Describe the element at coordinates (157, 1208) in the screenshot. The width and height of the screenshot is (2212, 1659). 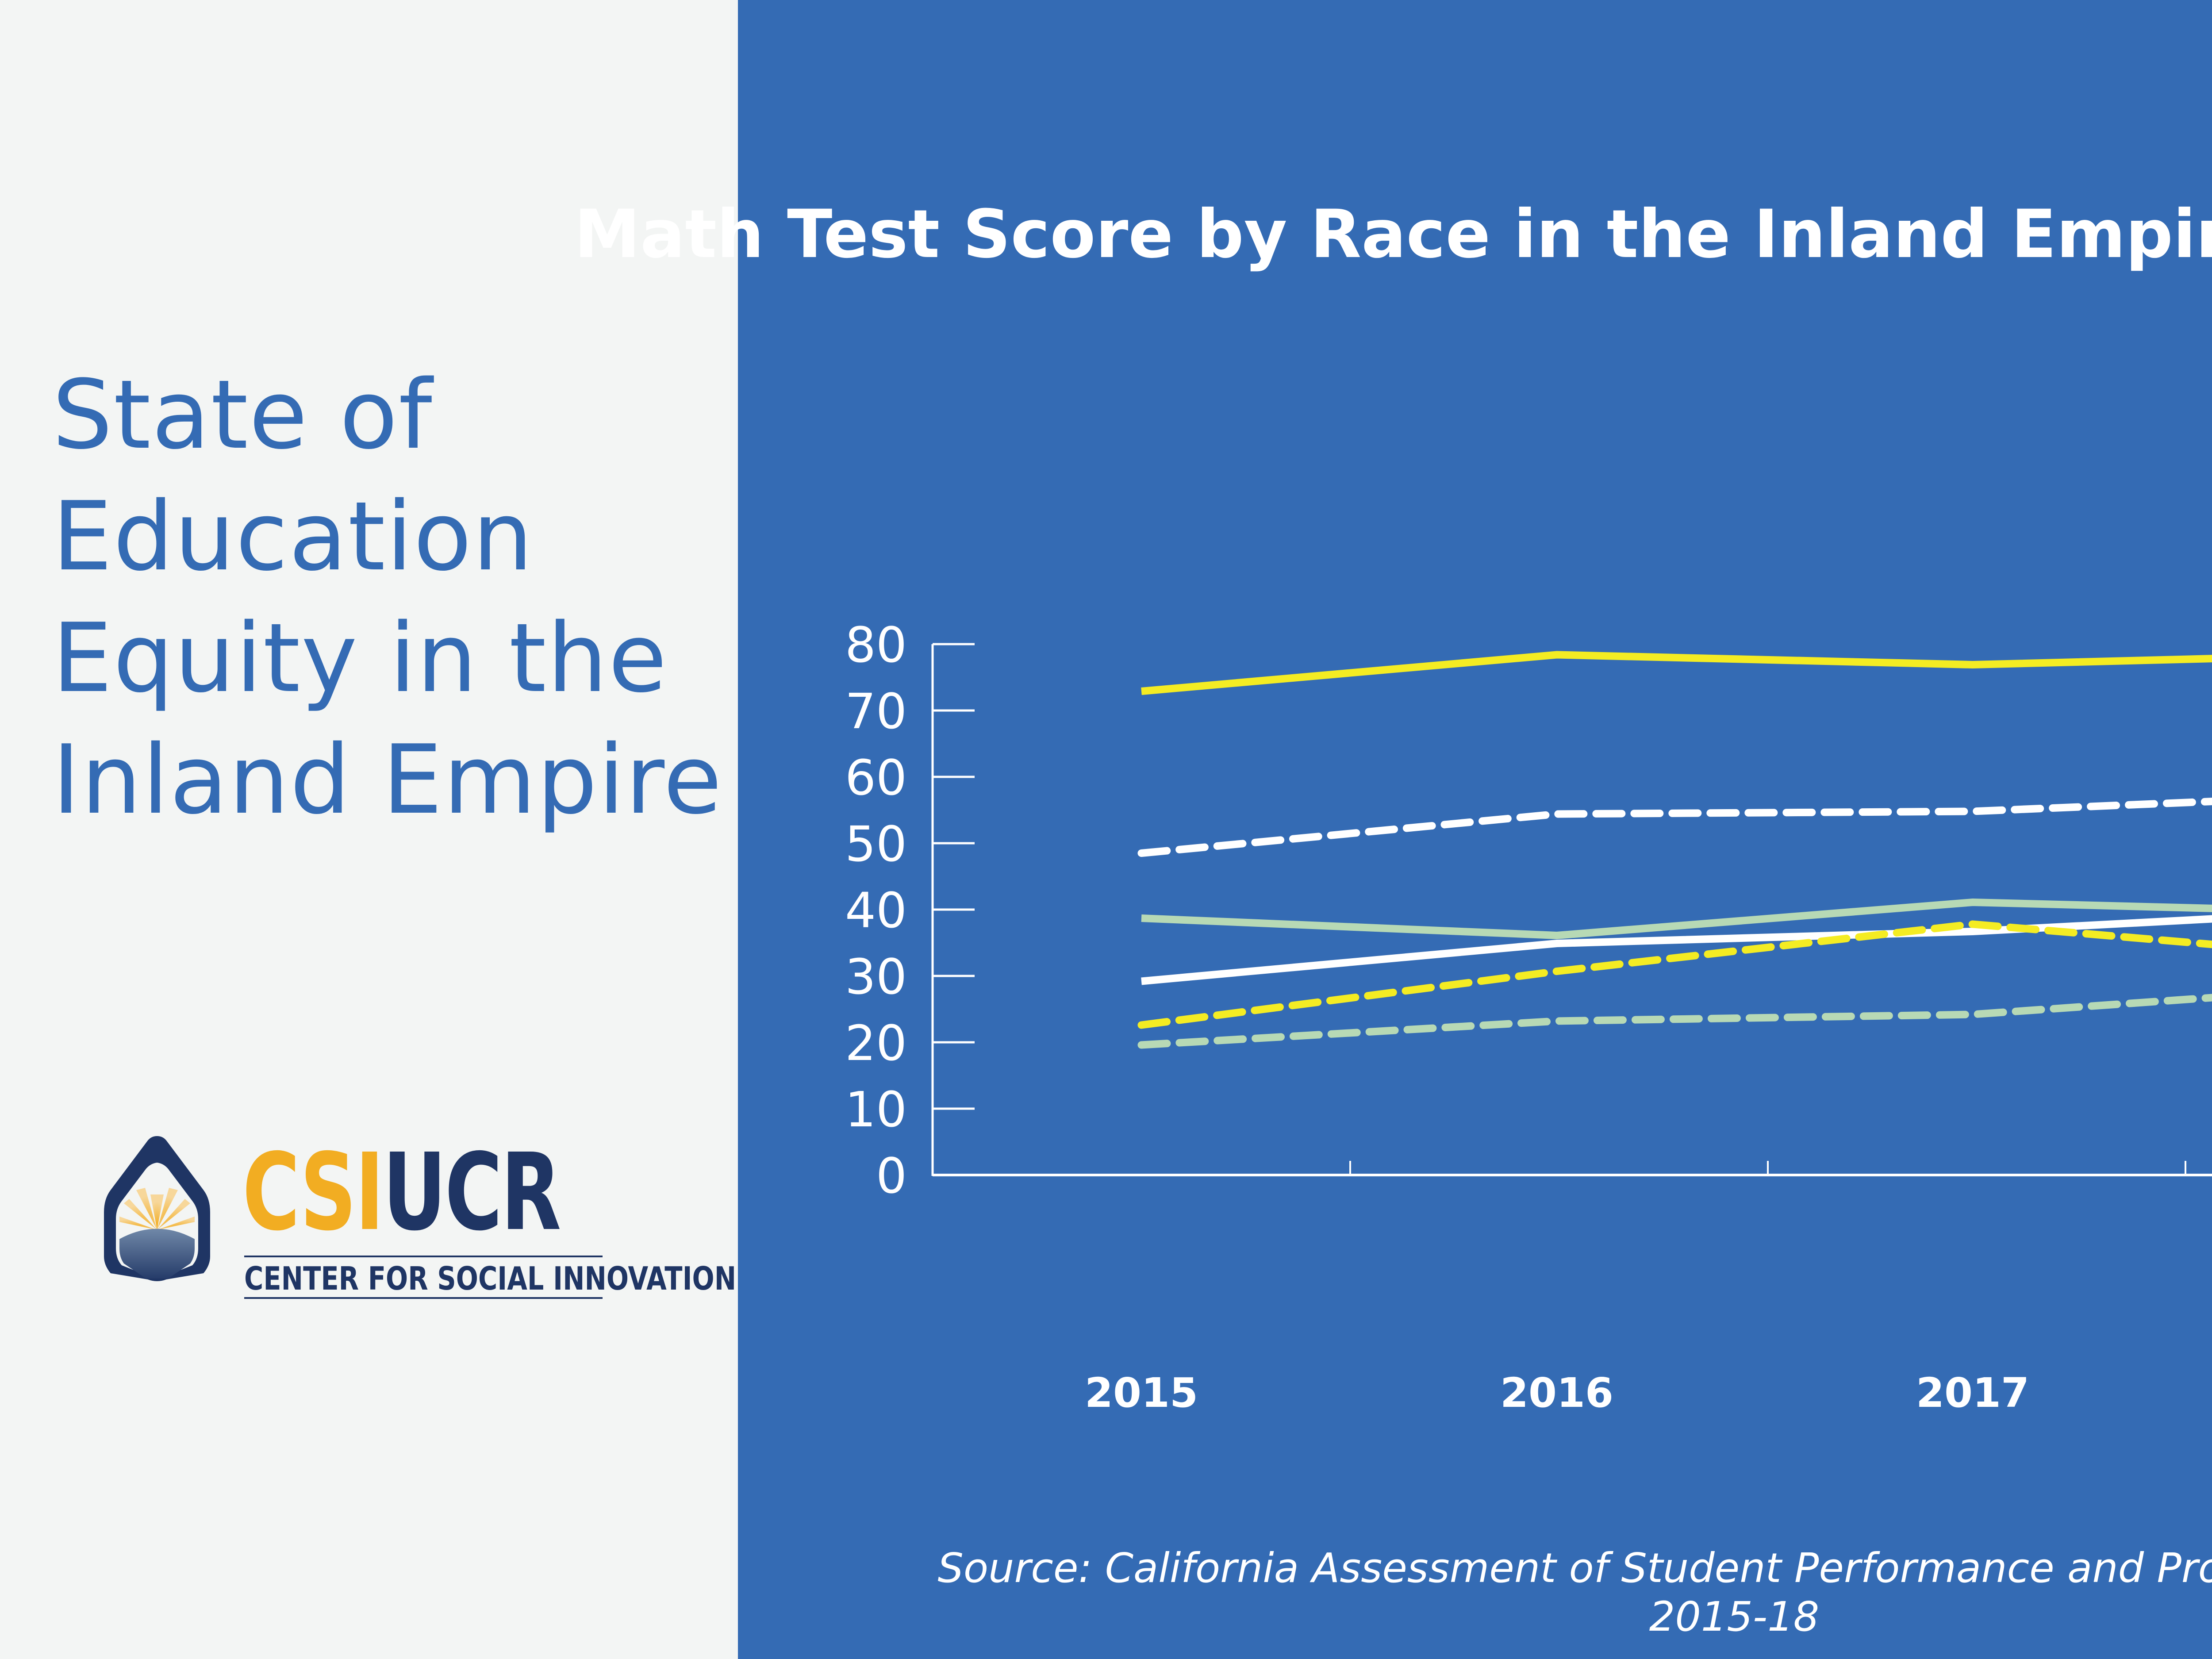
I see `hexagon-sunrise-icon` at that location.